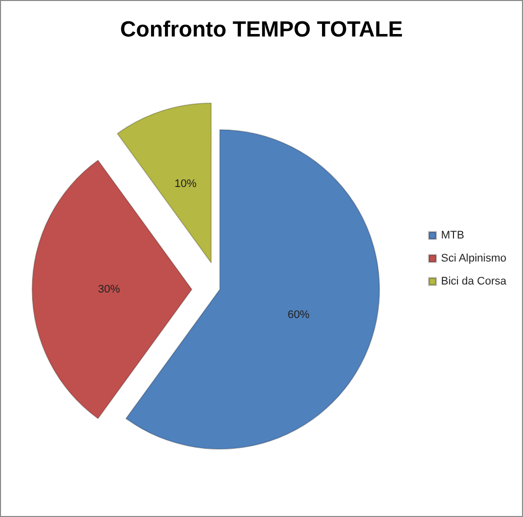 Image resolution: width=523 pixels, height=517 pixels. What do you see at coordinates (109, 289) in the screenshot?
I see `data-label: 30%` at bounding box center [109, 289].